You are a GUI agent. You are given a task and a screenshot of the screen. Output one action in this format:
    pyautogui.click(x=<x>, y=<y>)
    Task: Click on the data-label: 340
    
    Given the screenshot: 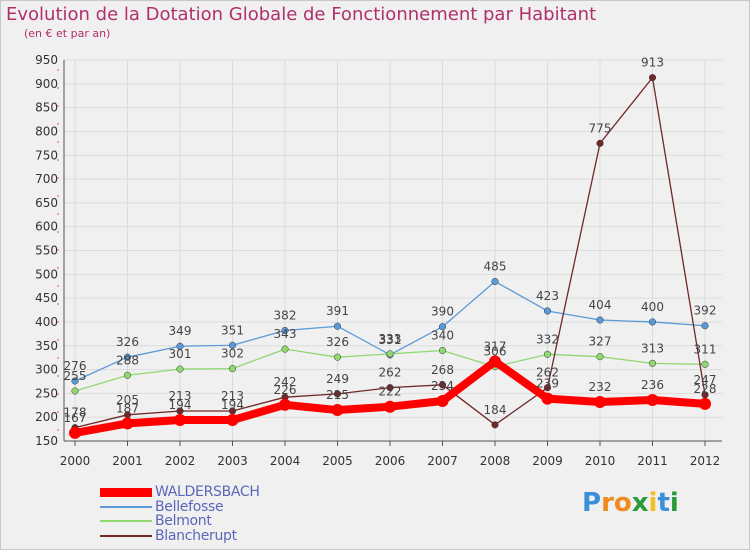 What is the action you would take?
    pyautogui.click(x=442, y=336)
    